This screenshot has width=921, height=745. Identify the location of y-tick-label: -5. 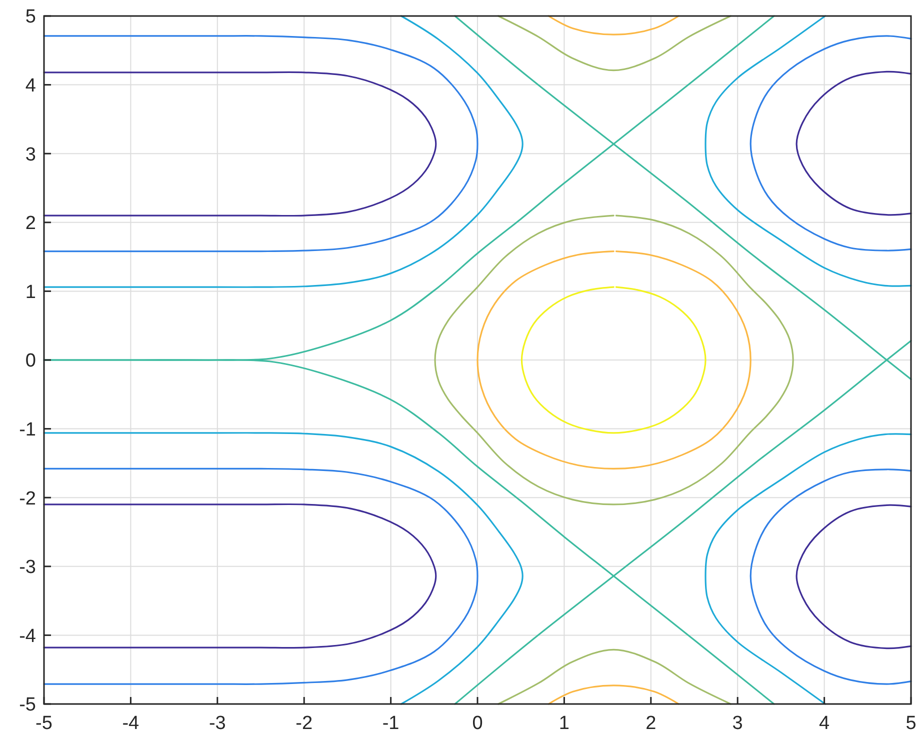
(27, 705).